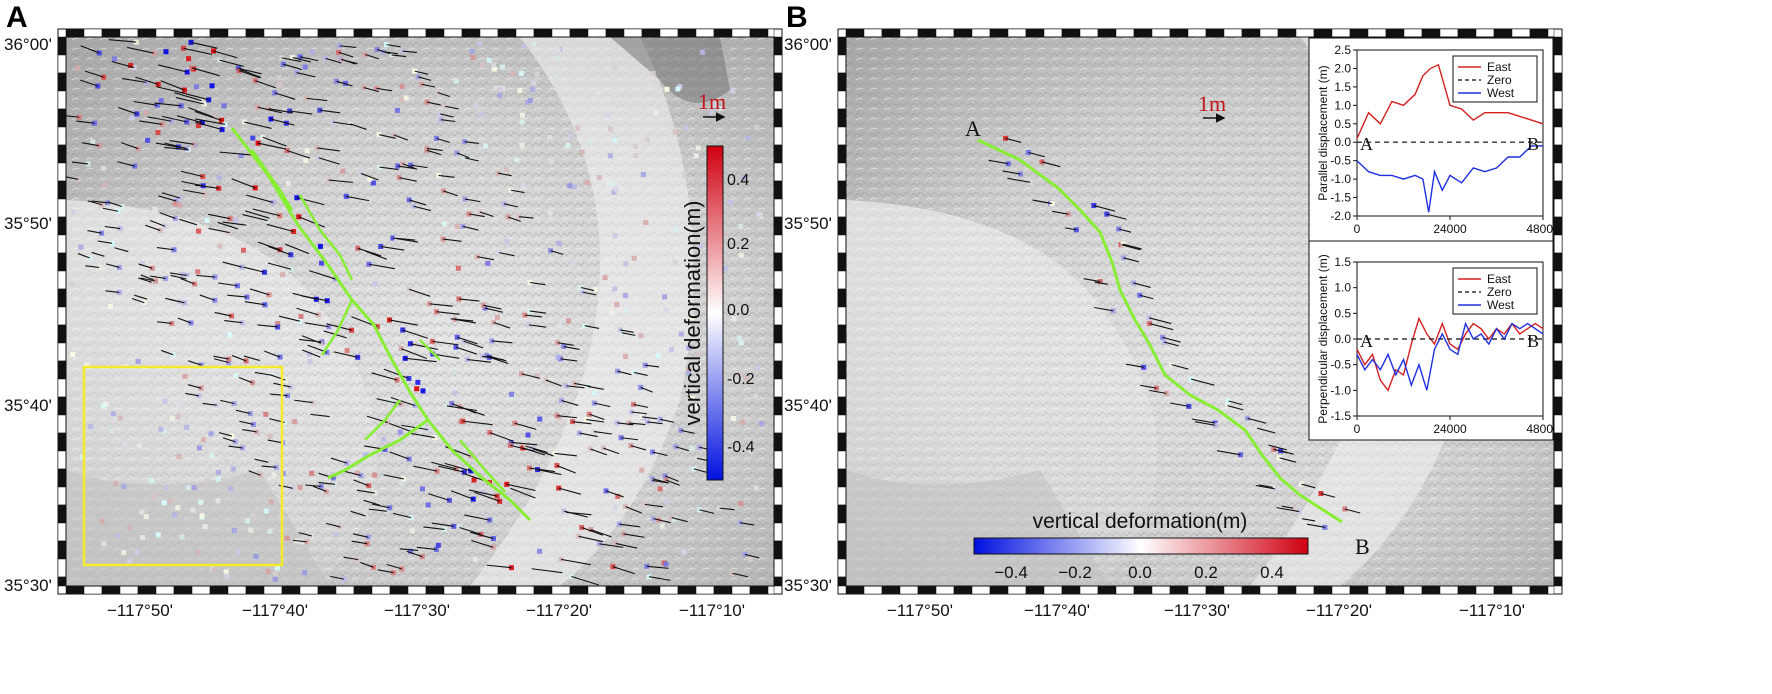 This screenshot has height=694, width=1772. What do you see at coordinates (1323, 338) in the screenshot?
I see `y-axis-label: Perpendicular displacement (m)` at bounding box center [1323, 338].